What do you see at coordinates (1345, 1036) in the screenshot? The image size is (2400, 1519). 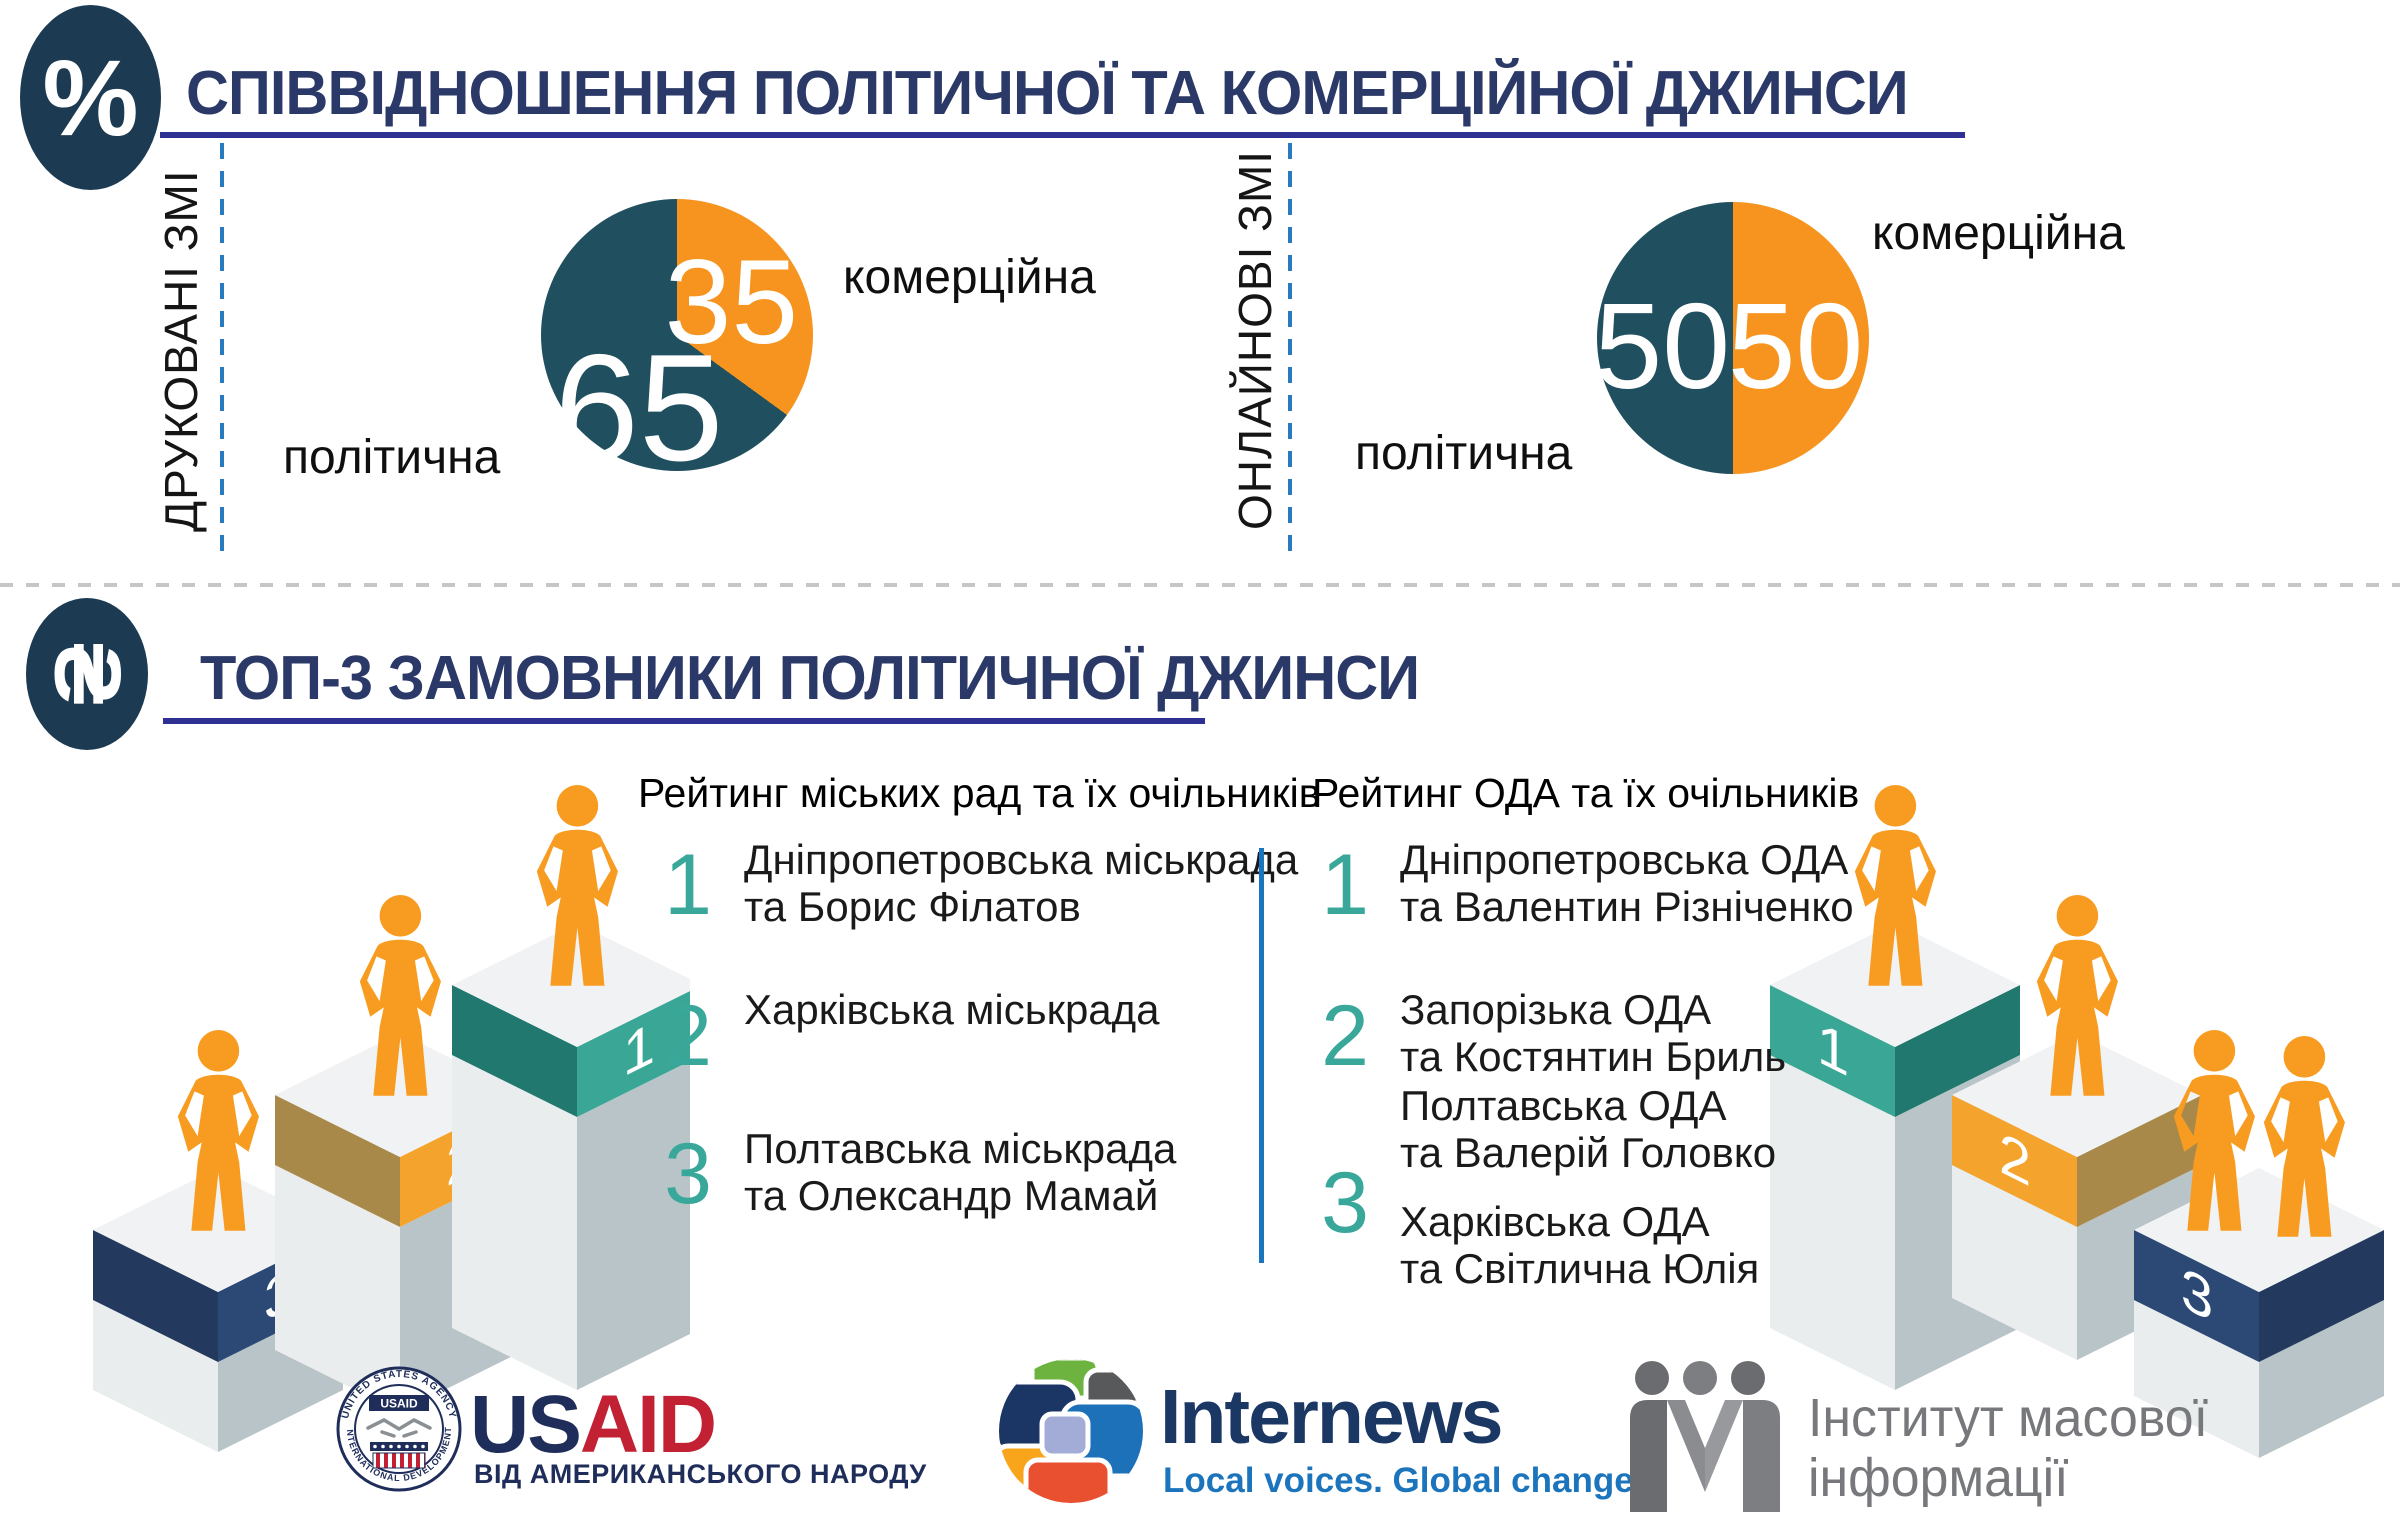 I see `oda-rank-2: 2` at bounding box center [1345, 1036].